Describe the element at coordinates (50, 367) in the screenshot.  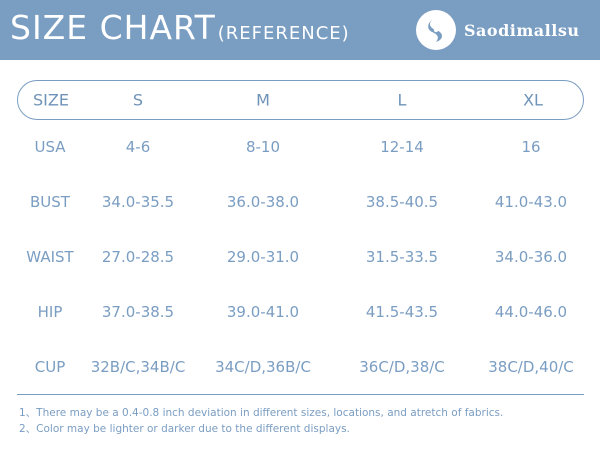
I see `row-label-cup: CUP` at that location.